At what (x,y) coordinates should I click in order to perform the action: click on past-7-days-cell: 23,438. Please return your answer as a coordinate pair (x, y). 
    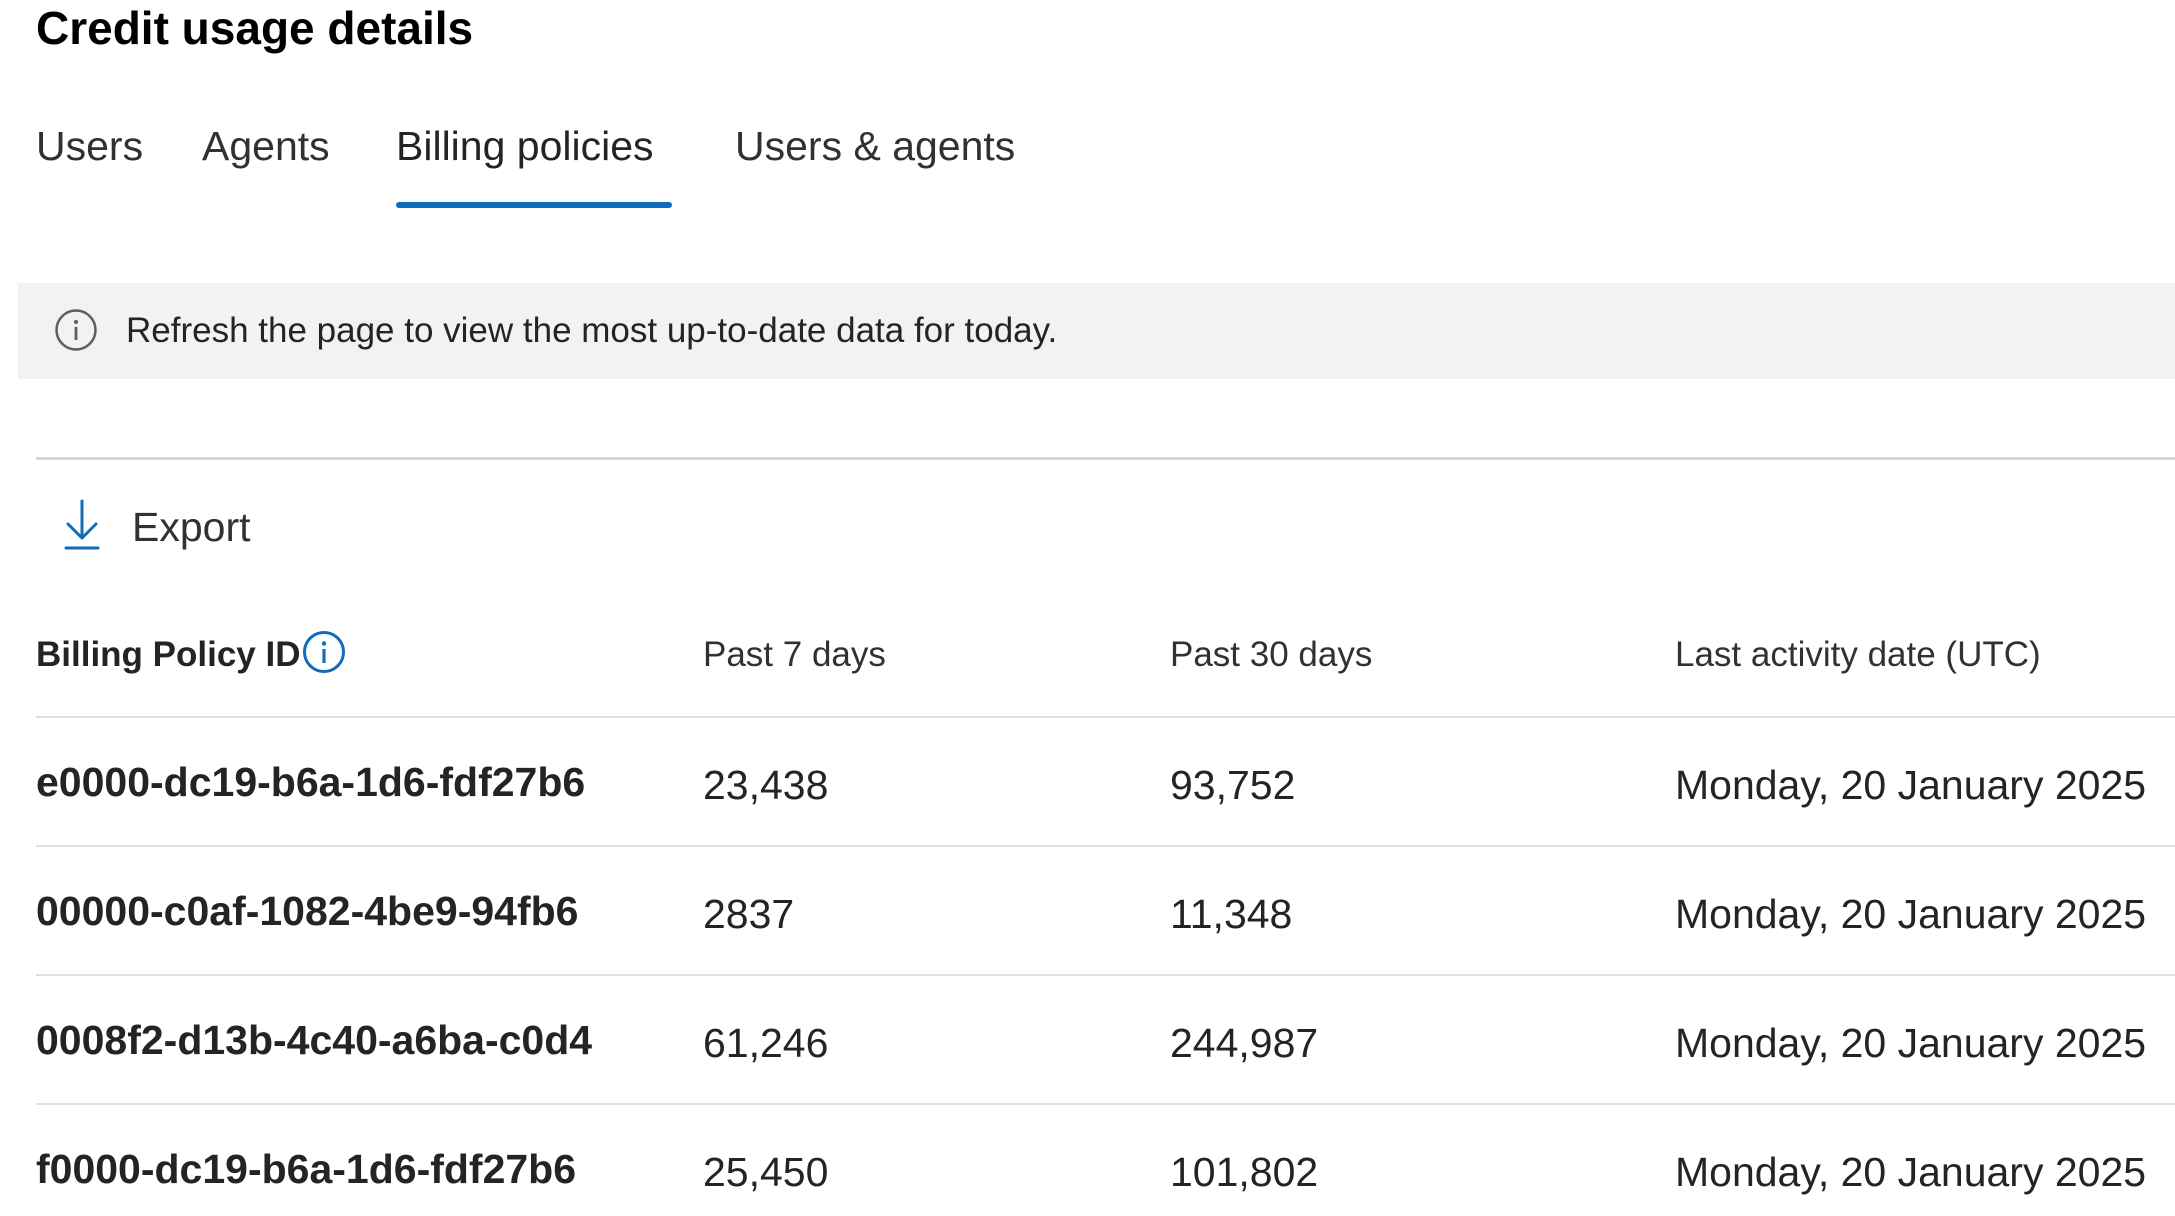
    Looking at the image, I should click on (766, 785).